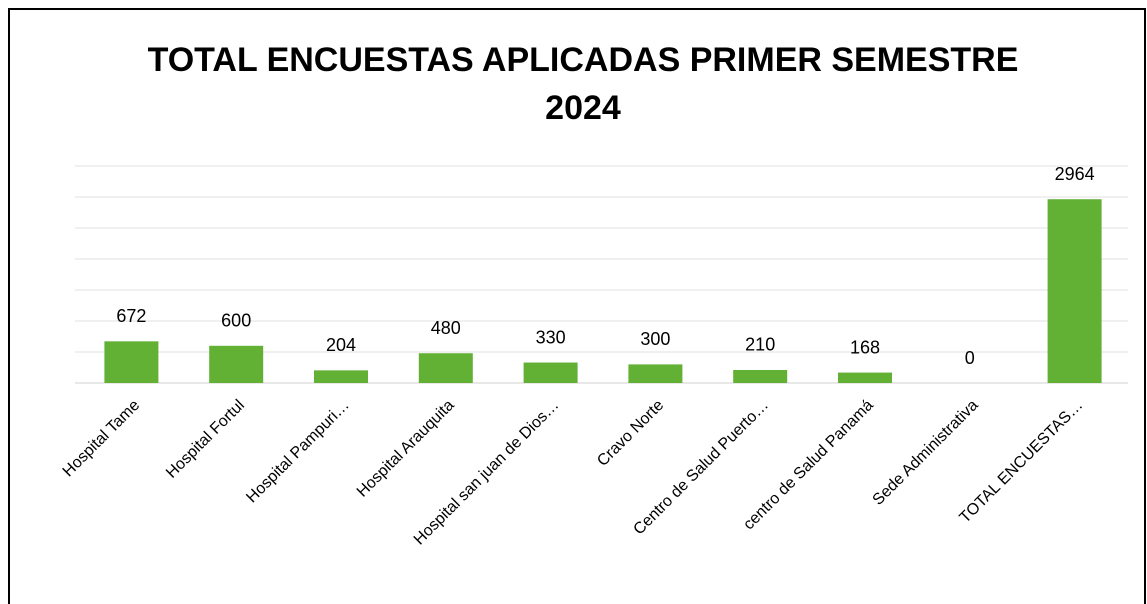 This screenshot has height=604, width=1147. I want to click on x-tick-label: Hospital Fortul, so click(205, 439).